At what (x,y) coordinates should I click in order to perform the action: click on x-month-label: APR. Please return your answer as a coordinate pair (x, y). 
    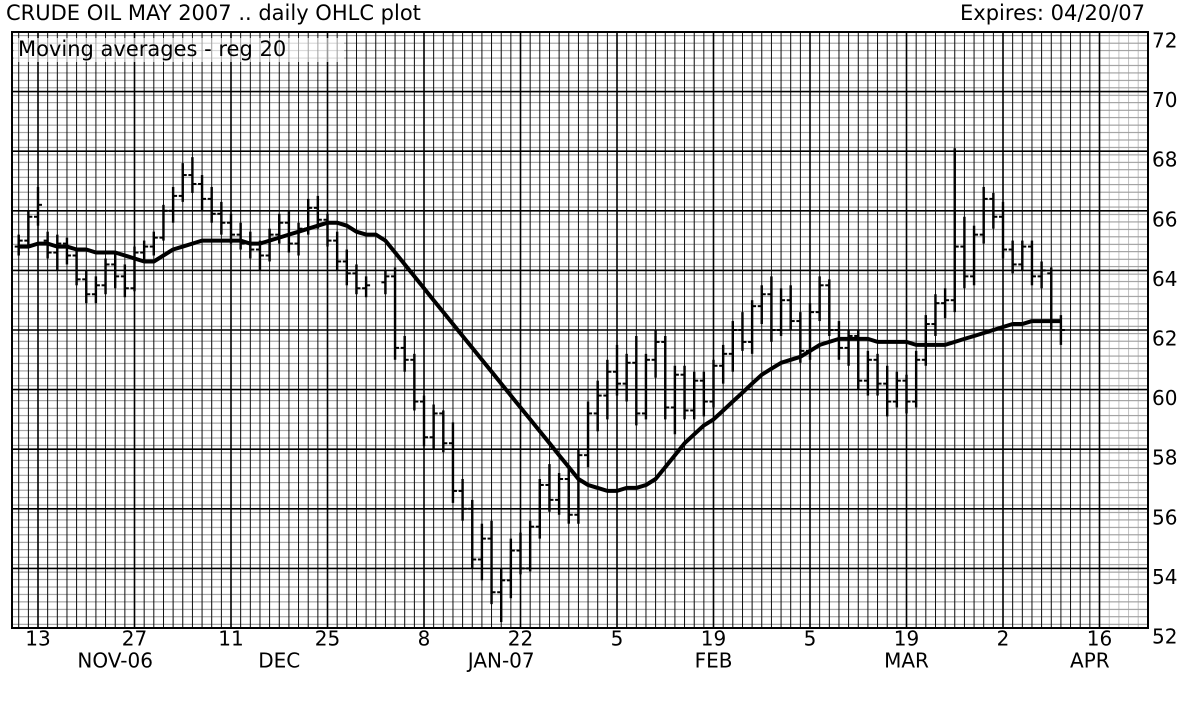
    Looking at the image, I should click on (1090, 661).